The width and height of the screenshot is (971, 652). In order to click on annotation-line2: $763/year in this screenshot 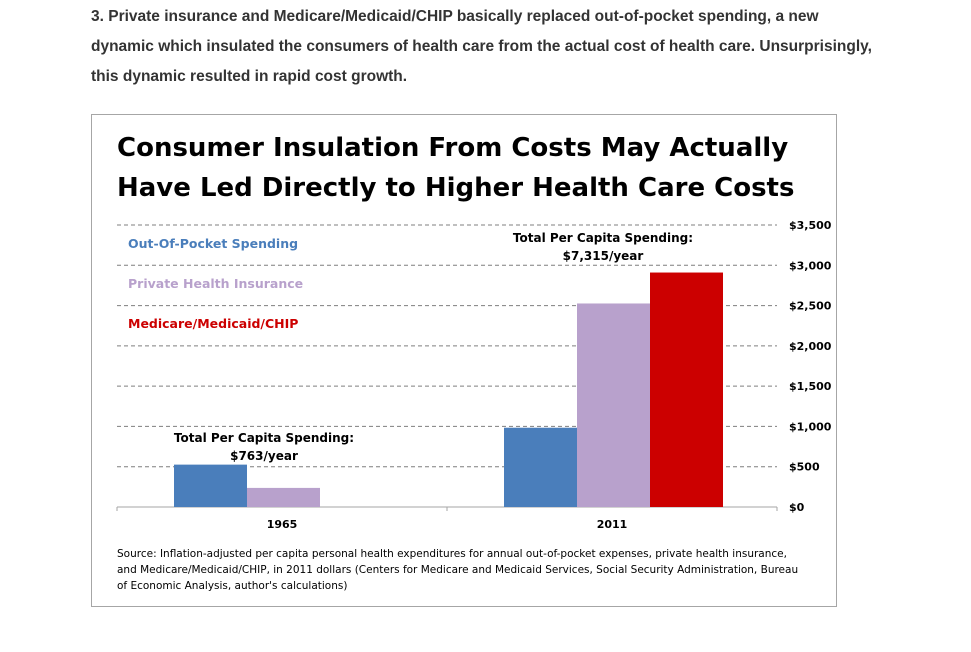, I will do `click(264, 456)`.